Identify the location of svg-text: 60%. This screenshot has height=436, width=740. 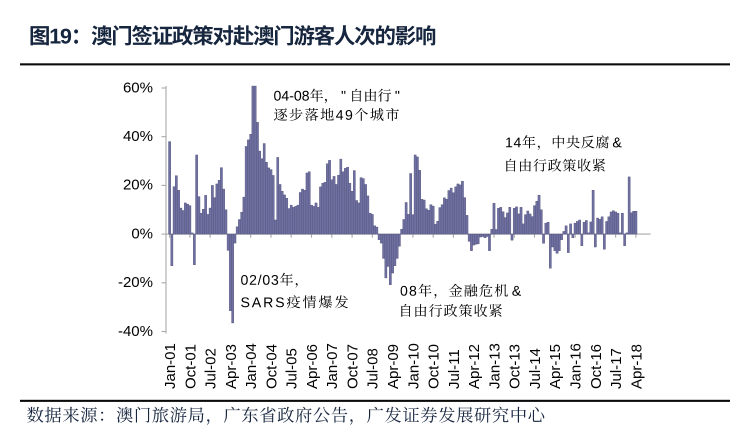
(138, 87).